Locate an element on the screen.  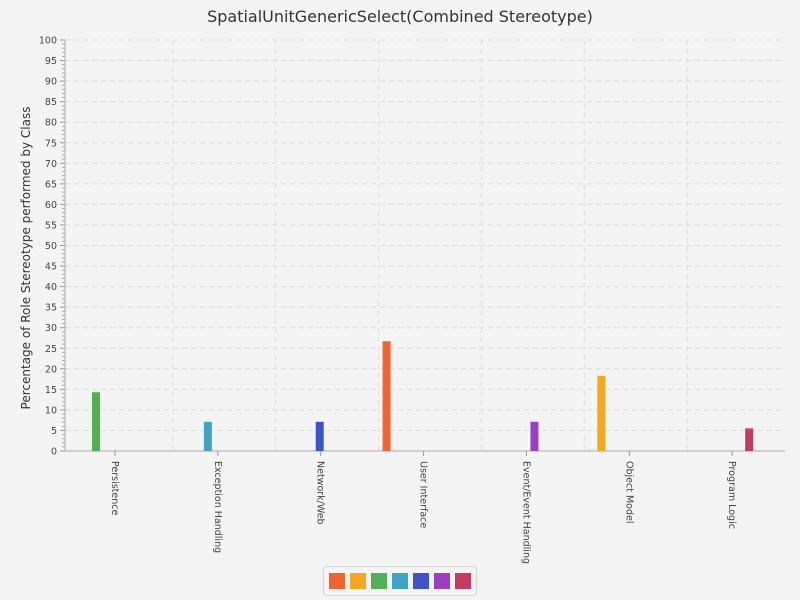
y-tick-label: 85 is located at coordinates (51, 102).